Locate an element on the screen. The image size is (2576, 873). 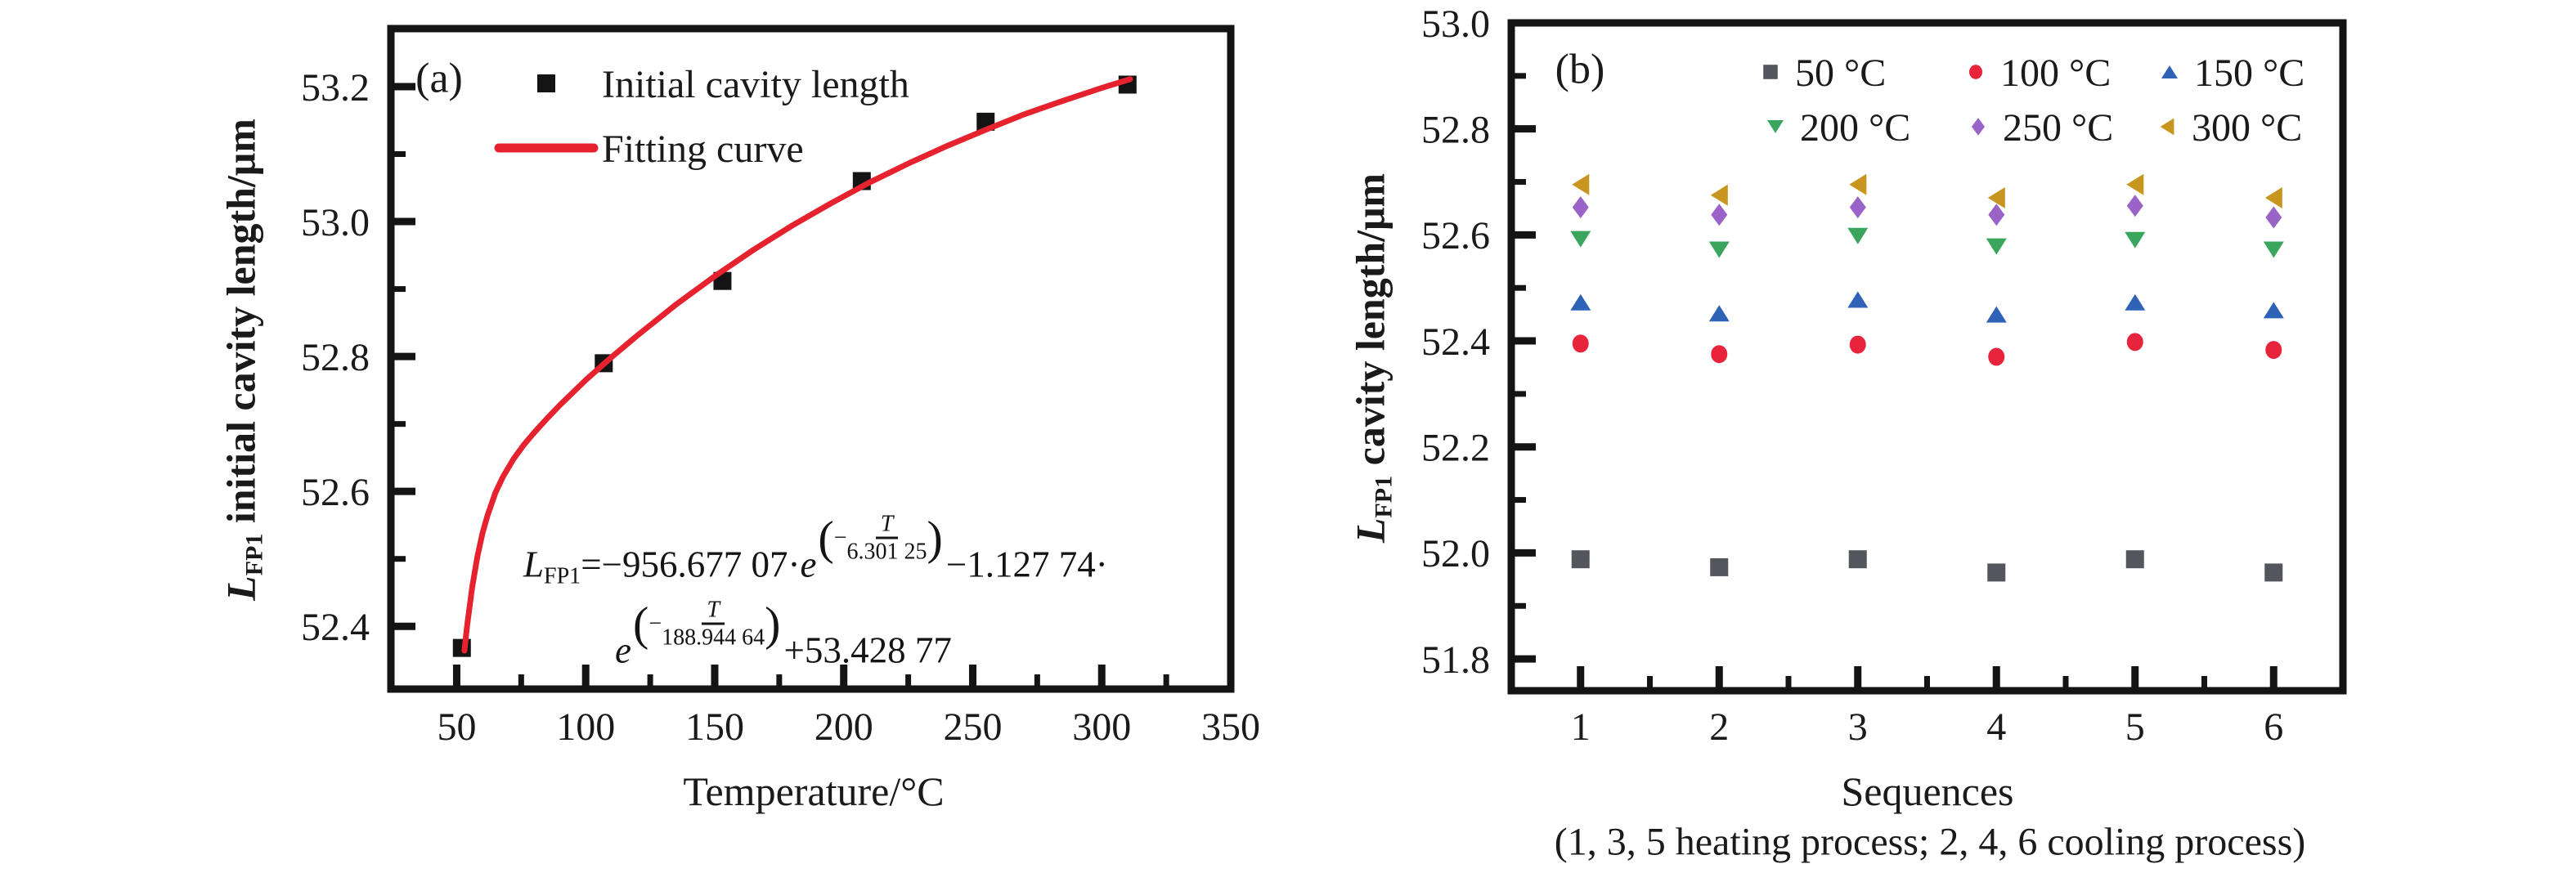
eq-segment-2: −1.127 74· is located at coordinates (1026, 564).